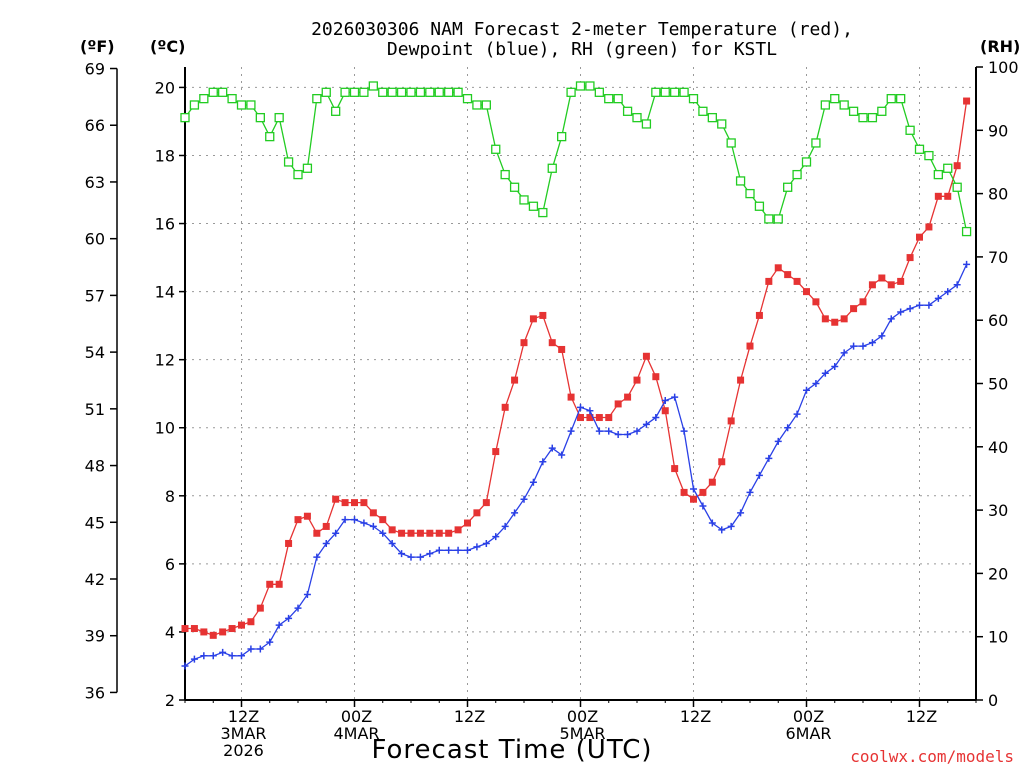 The height and width of the screenshot is (768, 1024). What do you see at coordinates (1000, 46) in the screenshot?
I see `rh-axis-unit: (RH)` at bounding box center [1000, 46].